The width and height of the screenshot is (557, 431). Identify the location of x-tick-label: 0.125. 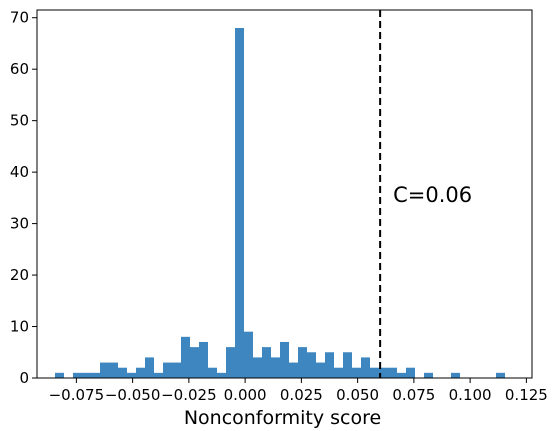
(526, 395).